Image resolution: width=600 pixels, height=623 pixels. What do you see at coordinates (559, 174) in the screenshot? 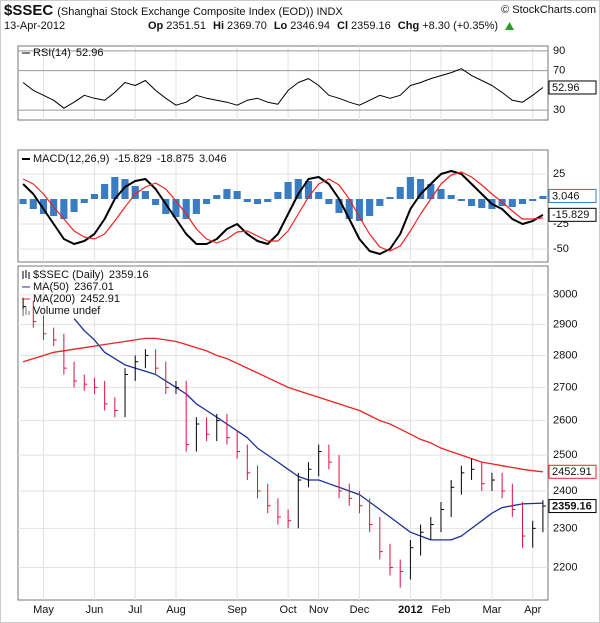
I see `y-tick-label: 25` at bounding box center [559, 174].